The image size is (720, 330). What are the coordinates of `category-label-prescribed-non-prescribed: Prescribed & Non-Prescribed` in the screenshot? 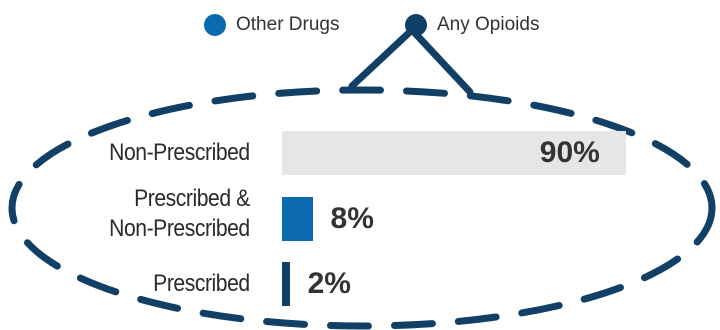 It's located at (179, 214).